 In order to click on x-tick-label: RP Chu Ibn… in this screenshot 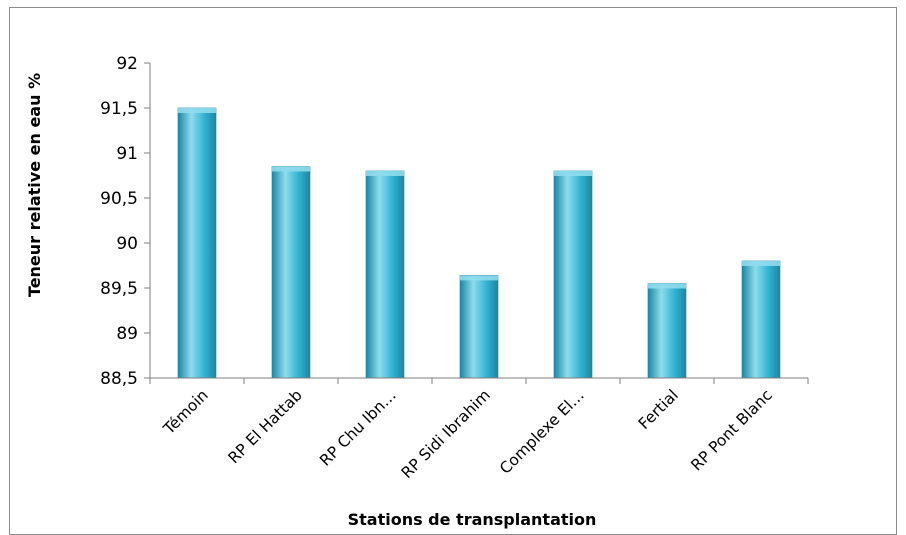, I will do `click(358, 428)`.